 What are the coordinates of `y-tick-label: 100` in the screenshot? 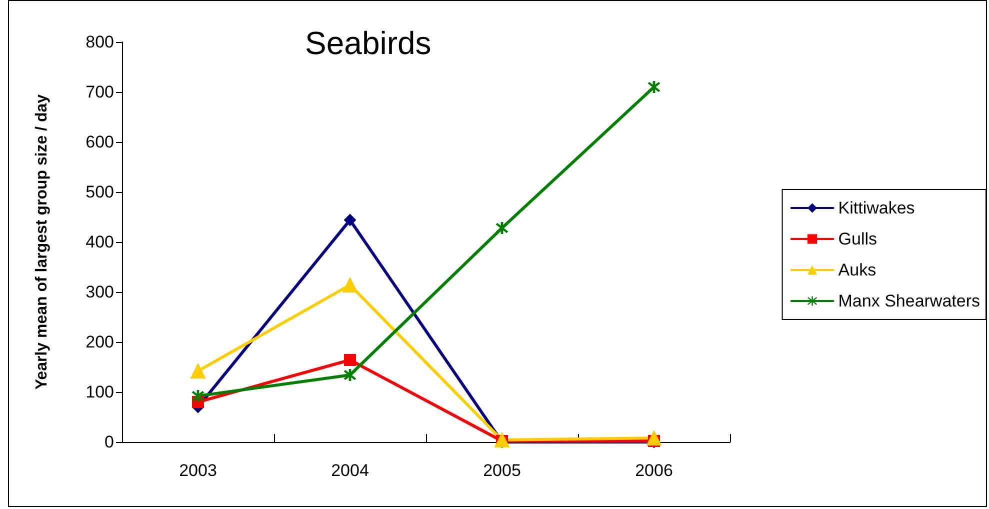 It's located at (100, 392).